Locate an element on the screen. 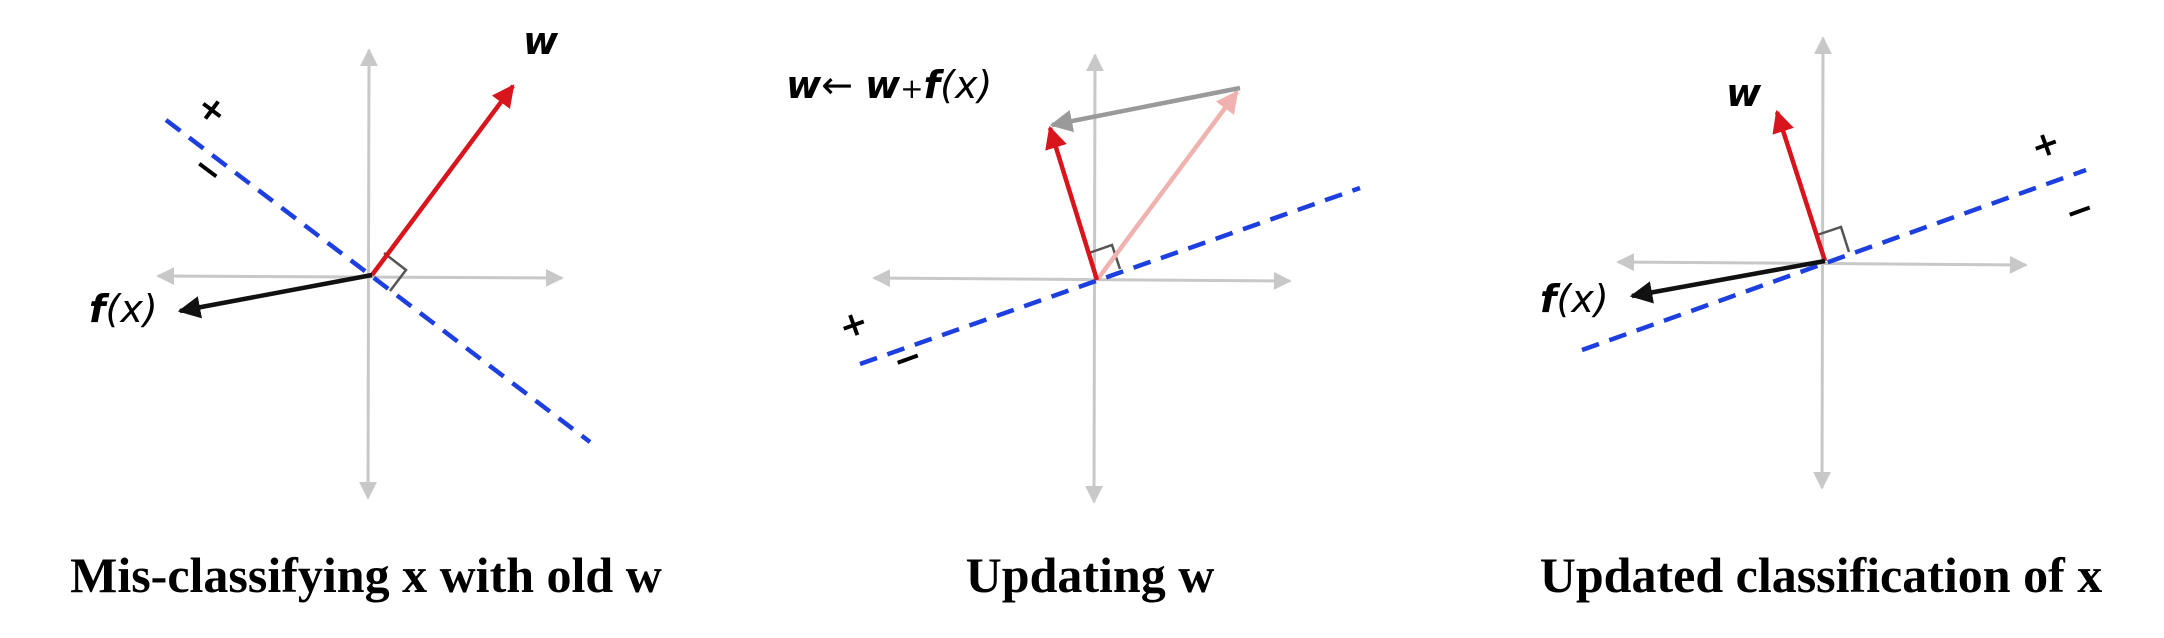 This screenshot has width=2164, height=638. update-rule-label: w← w+f(x) is located at coordinates (889, 85).